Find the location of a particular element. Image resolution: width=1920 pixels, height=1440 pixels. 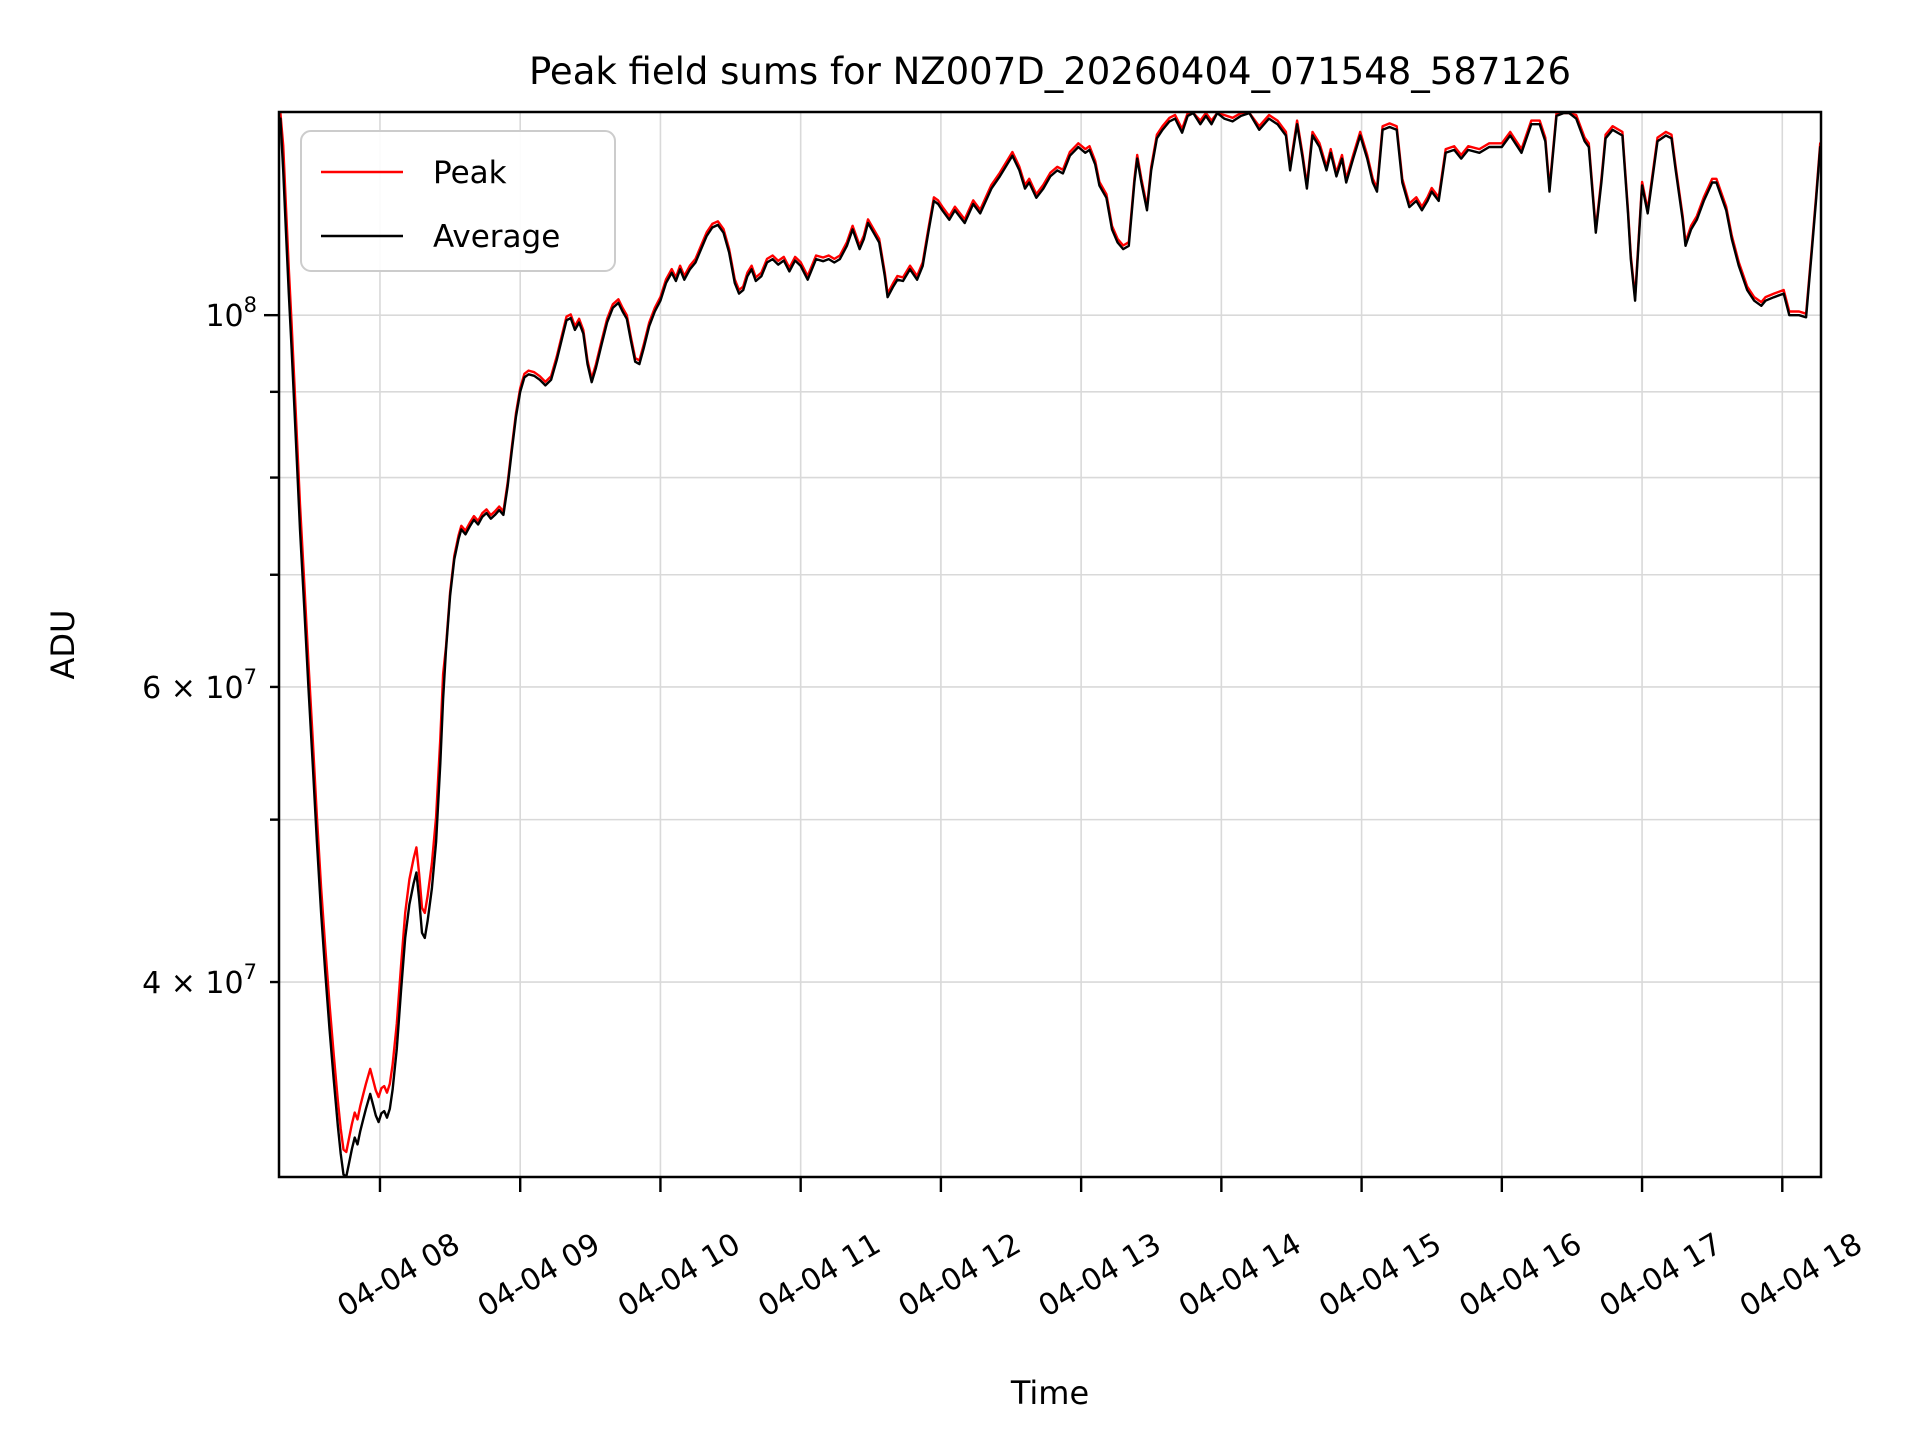

x-tick-label: 04-04 18 is located at coordinates (1801, 1276).